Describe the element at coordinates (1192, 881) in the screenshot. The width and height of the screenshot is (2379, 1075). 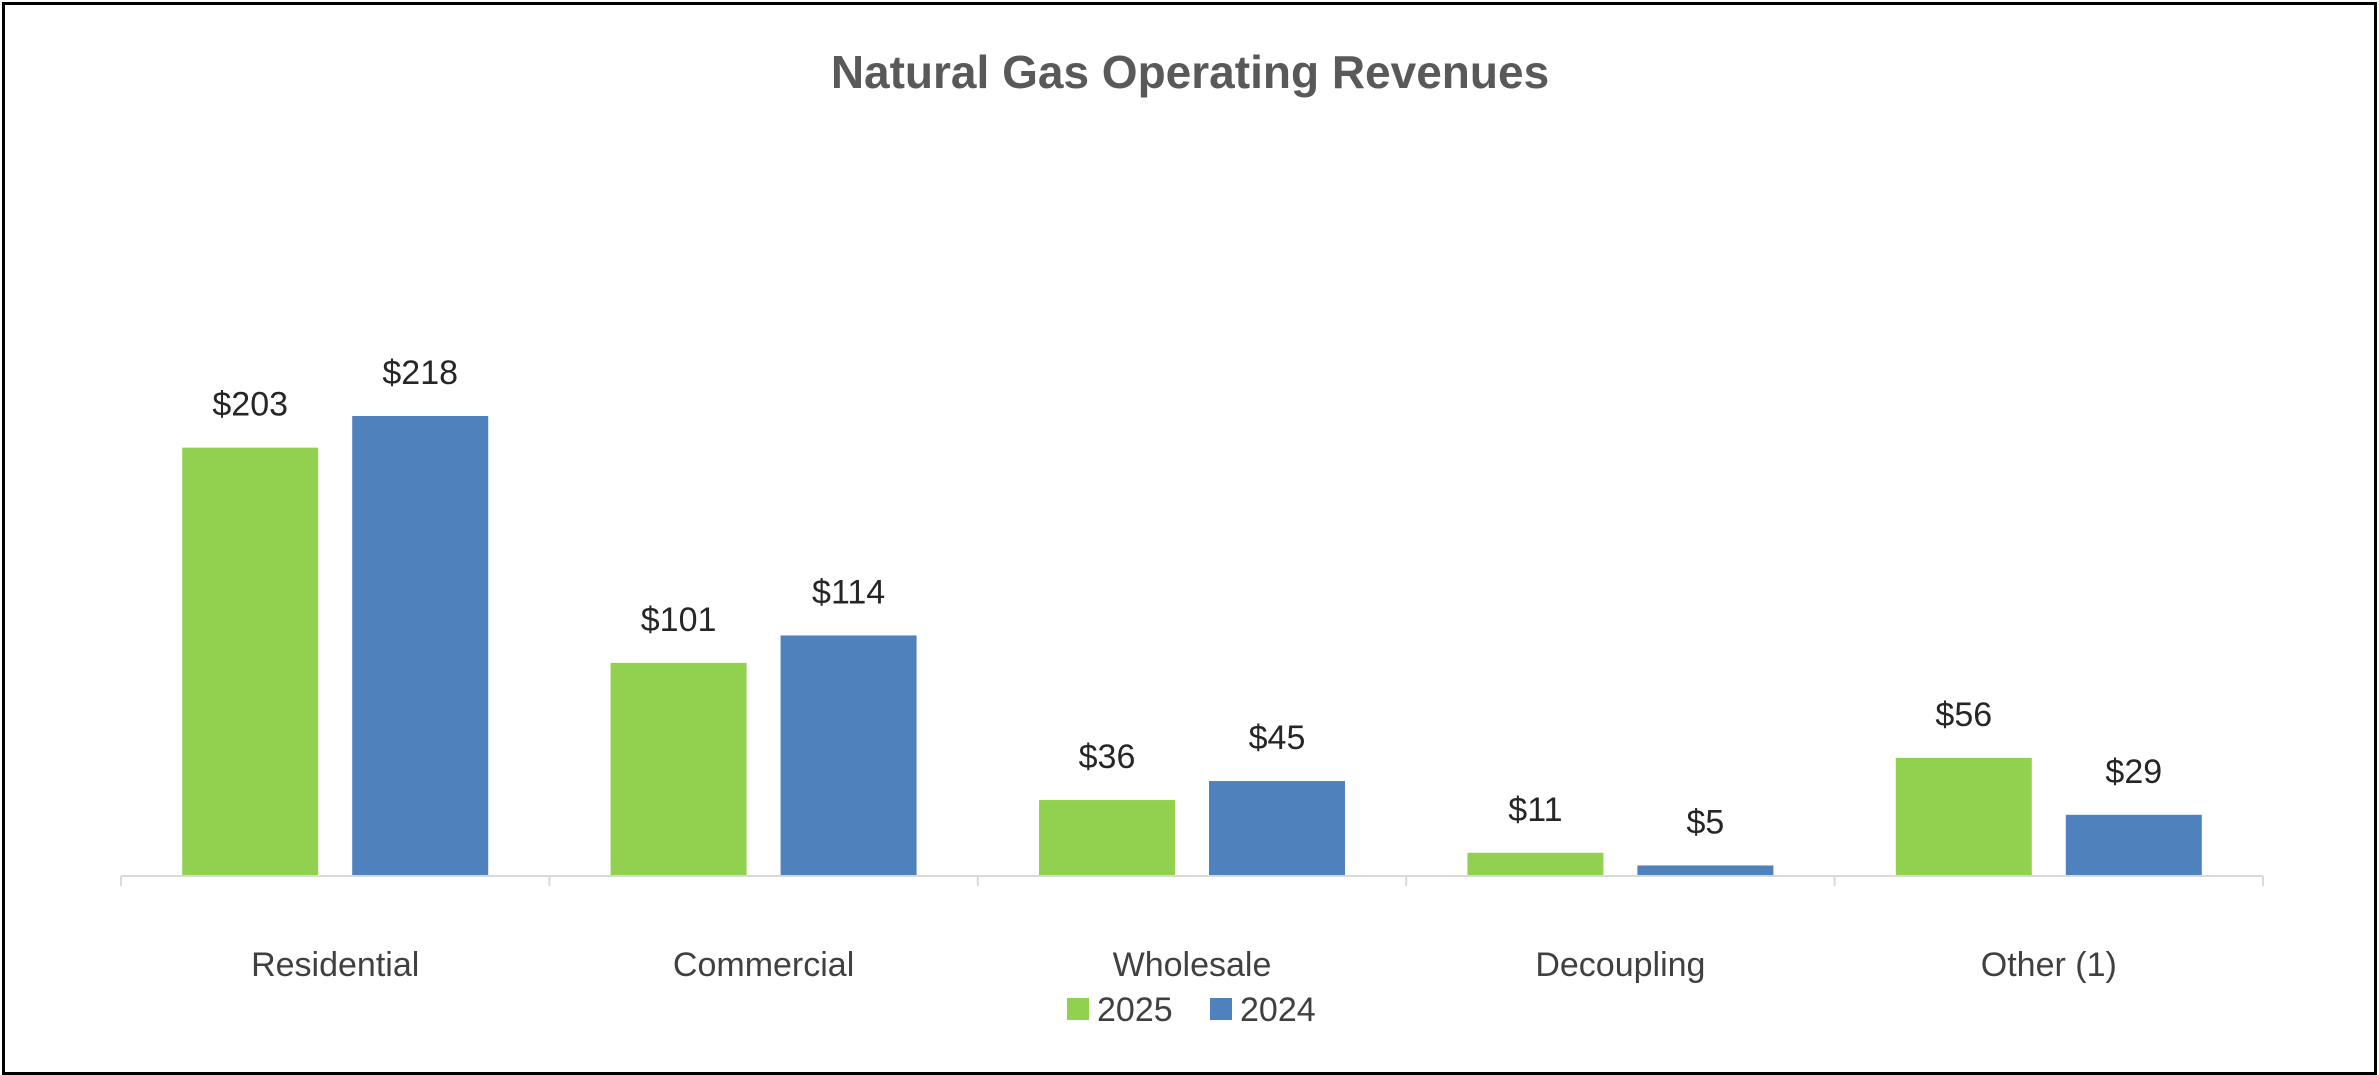
I see `x-axis-ticks` at that location.